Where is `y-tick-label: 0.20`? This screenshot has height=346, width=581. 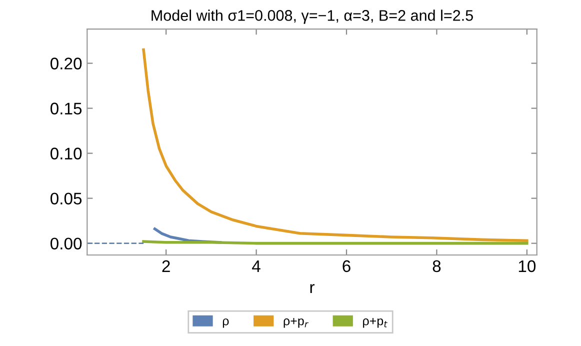
y-tick-label: 0.20 is located at coordinates (66, 64).